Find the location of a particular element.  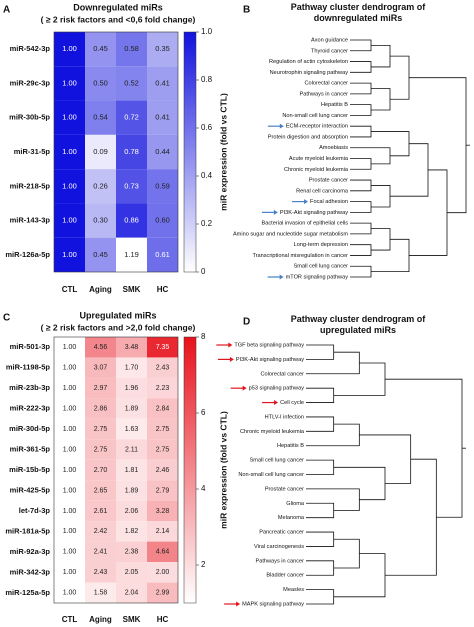

leaf-label: Transcriptional misregulation in cancer is located at coordinates (300, 256).